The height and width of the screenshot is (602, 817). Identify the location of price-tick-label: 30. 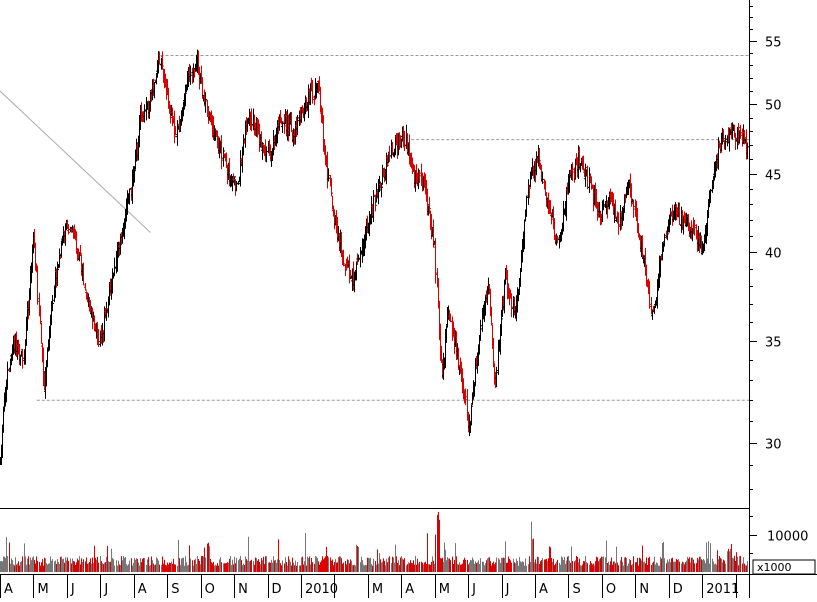
(773, 445).